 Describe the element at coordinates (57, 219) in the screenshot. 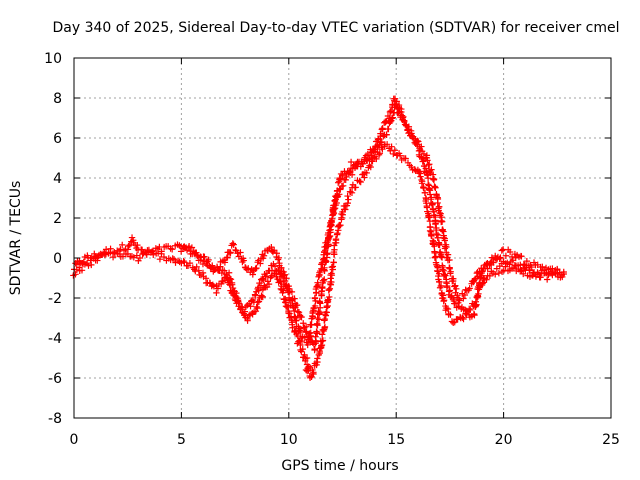

I see `y-tick-label: 2` at that location.